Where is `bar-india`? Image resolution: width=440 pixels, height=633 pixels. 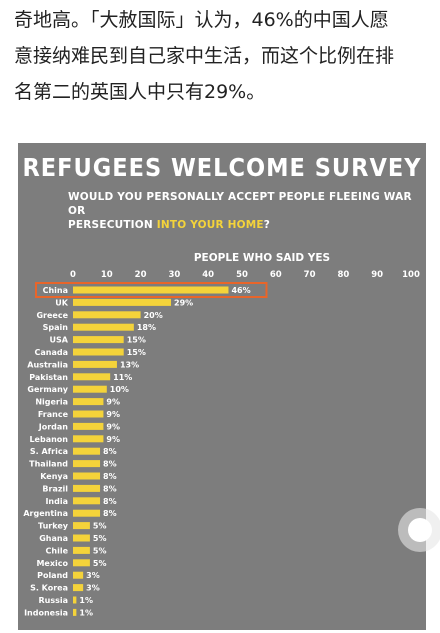
bar-india is located at coordinates (87, 501).